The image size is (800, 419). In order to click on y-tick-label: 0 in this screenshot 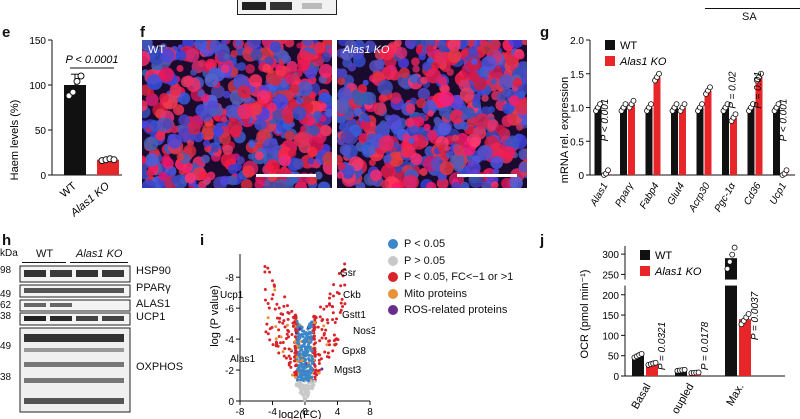, I will do `click(43, 176)`.